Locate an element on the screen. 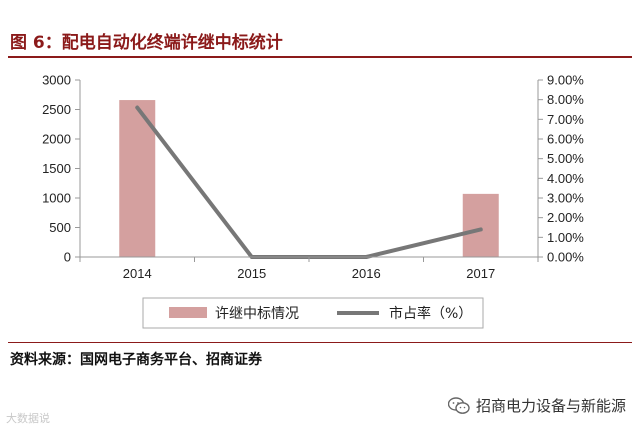 This screenshot has height=432, width=640. y-right-tick-label: 5.00% is located at coordinates (565, 158).